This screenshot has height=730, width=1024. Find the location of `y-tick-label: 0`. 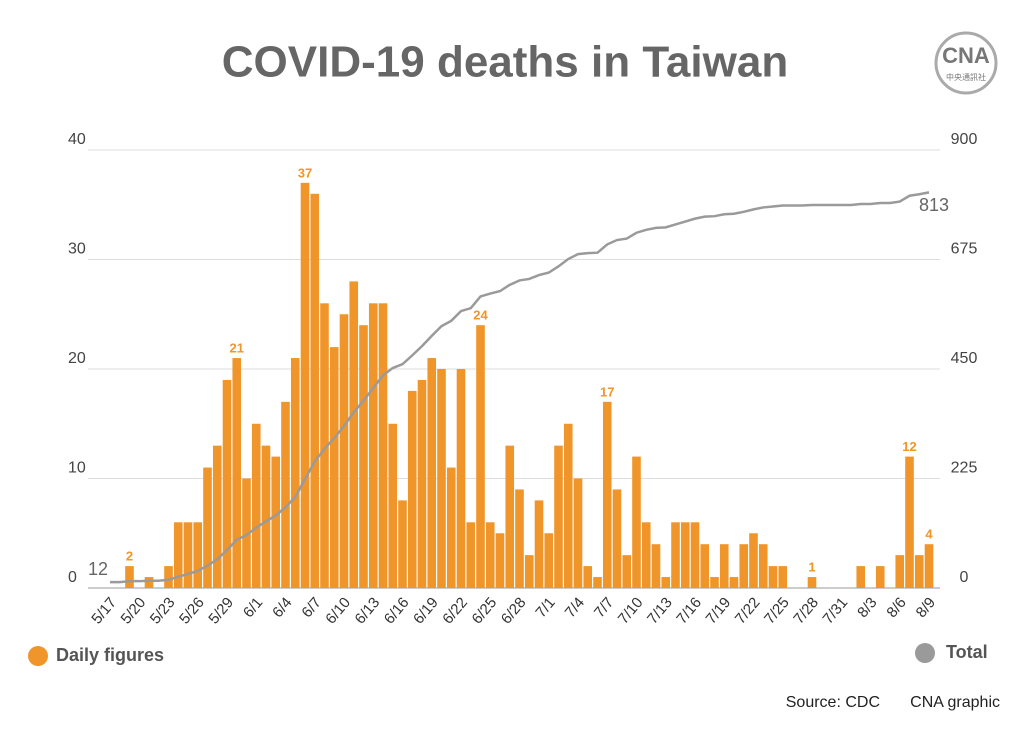

y-tick-label: 0 is located at coordinates (72, 577).